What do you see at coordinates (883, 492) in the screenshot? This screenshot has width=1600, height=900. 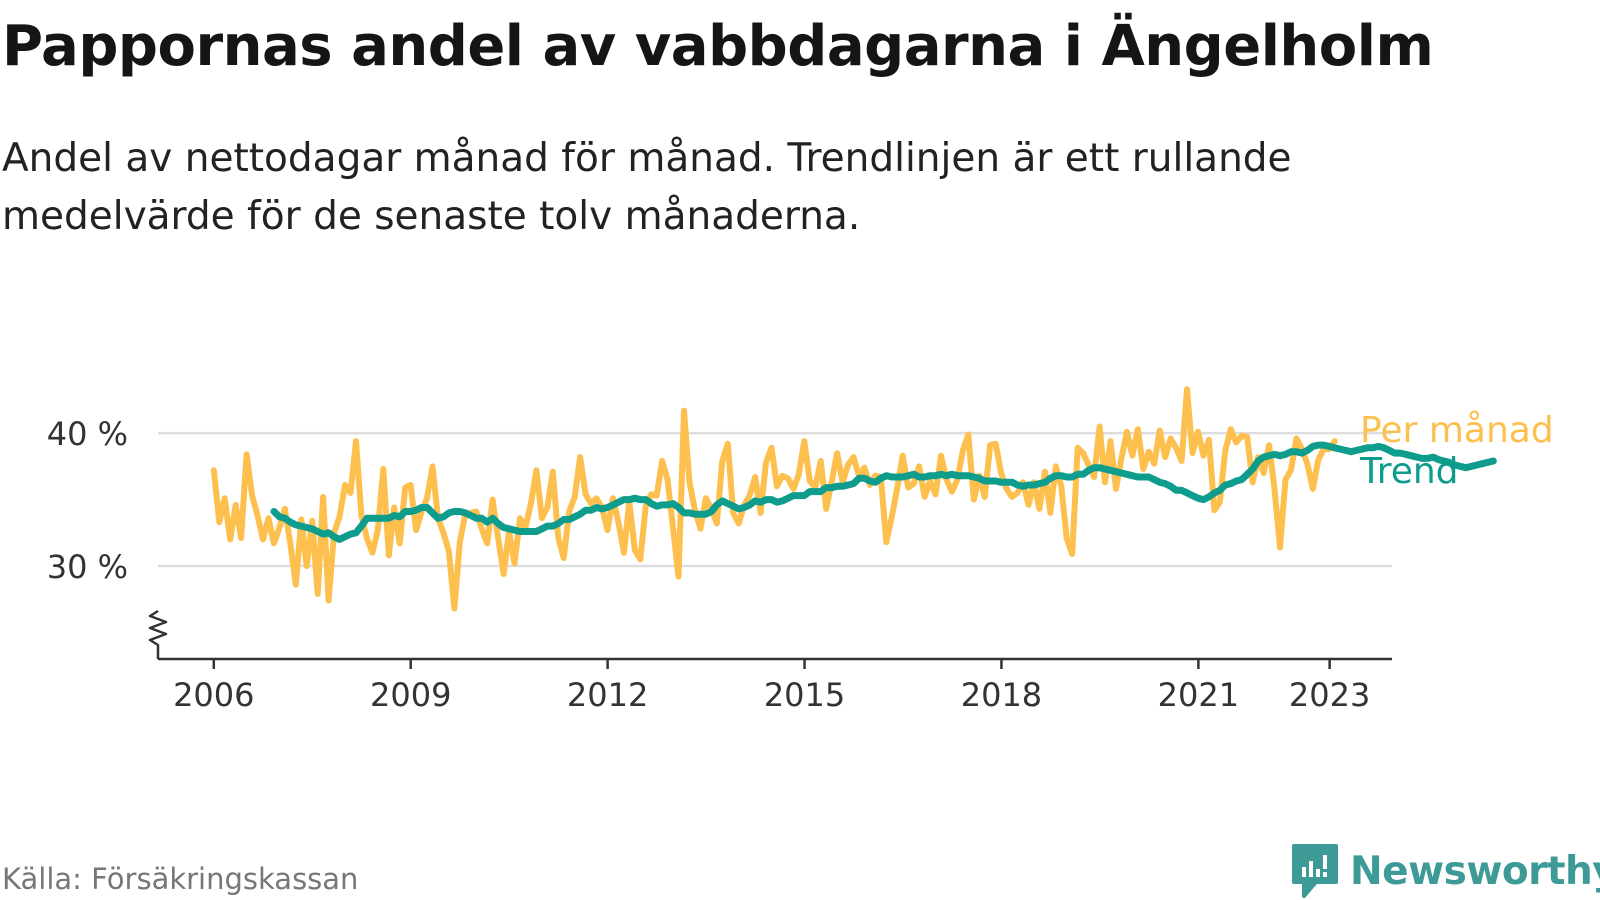 I see `series-line-trend` at bounding box center [883, 492].